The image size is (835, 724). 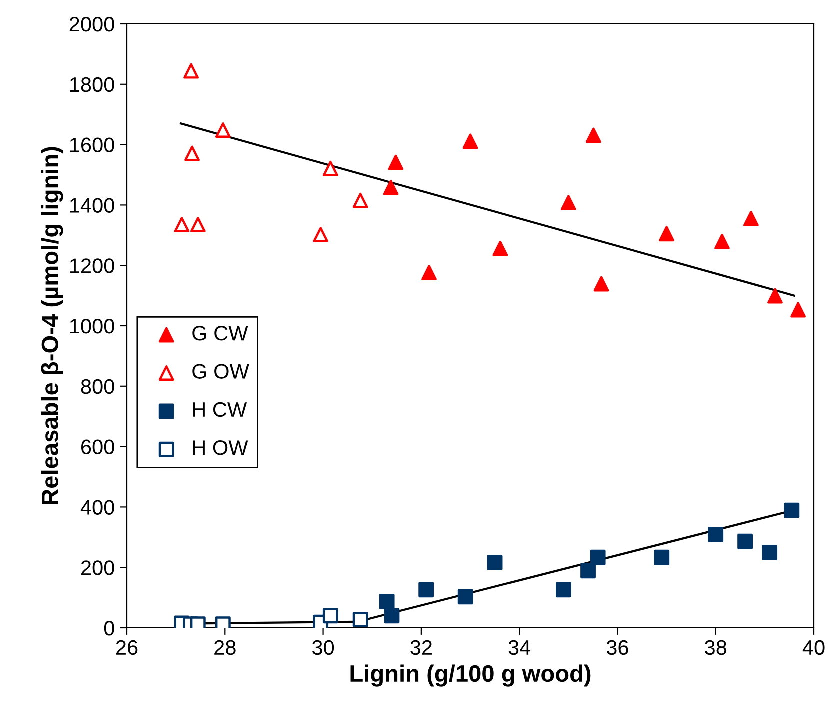 I want to click on x-axis-title: Lignin (g/100 g wood), so click(x=470, y=675).